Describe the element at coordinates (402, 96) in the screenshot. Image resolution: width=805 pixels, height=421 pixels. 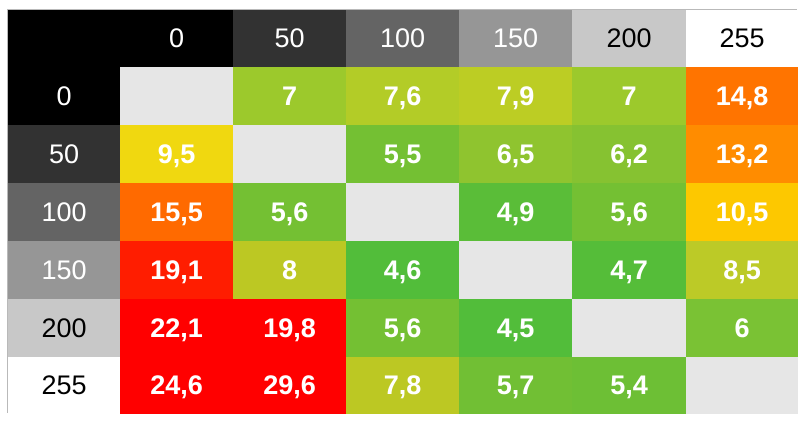
I see `heatmap-cell: 7,6` at that location.